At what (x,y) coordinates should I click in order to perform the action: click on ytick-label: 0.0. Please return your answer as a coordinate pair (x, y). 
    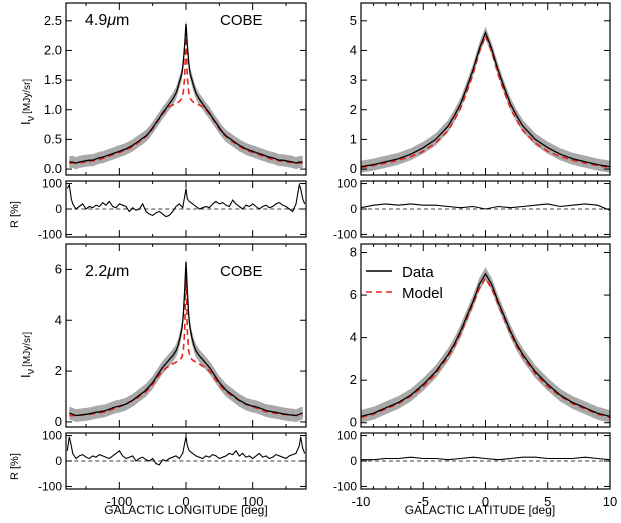
    Looking at the image, I should click on (53, 168).